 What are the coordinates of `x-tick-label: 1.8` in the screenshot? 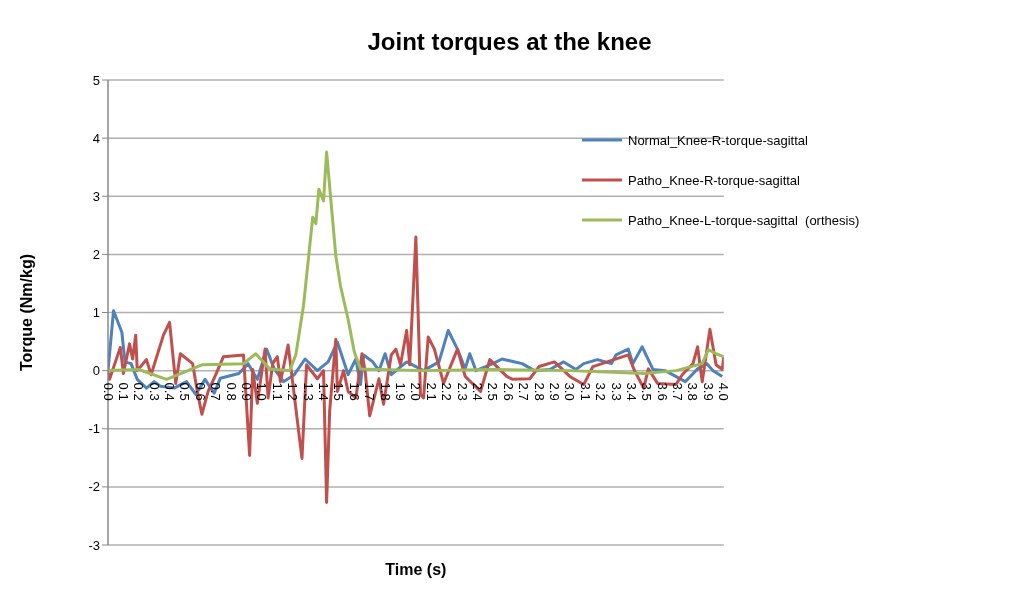 It's located at (385, 391).